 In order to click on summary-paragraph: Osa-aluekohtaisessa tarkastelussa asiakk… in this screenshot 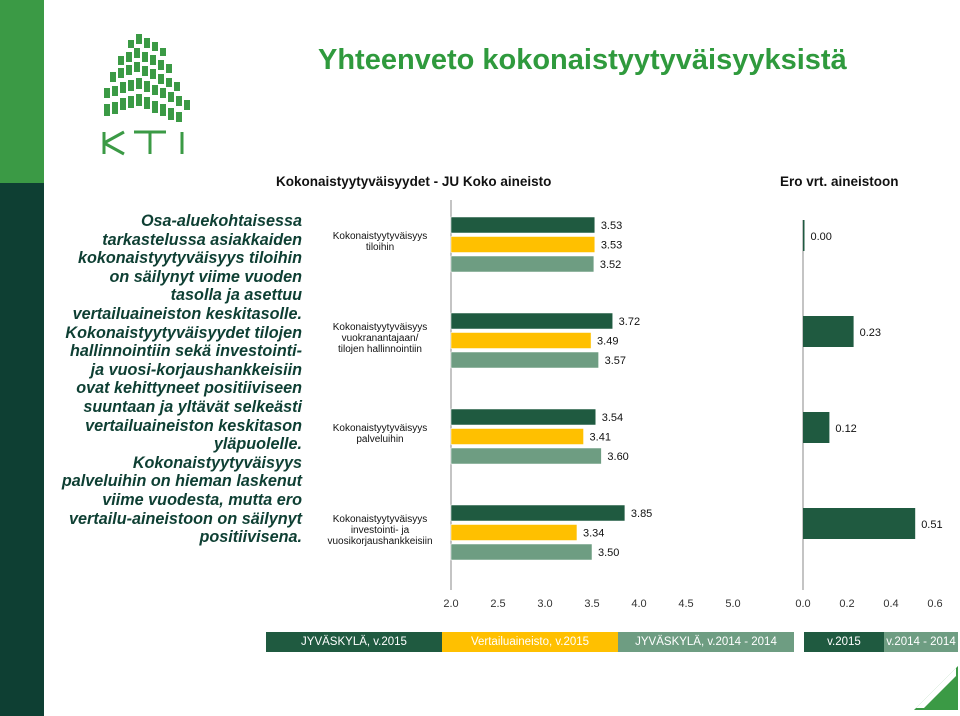, I will do `click(187, 267)`.